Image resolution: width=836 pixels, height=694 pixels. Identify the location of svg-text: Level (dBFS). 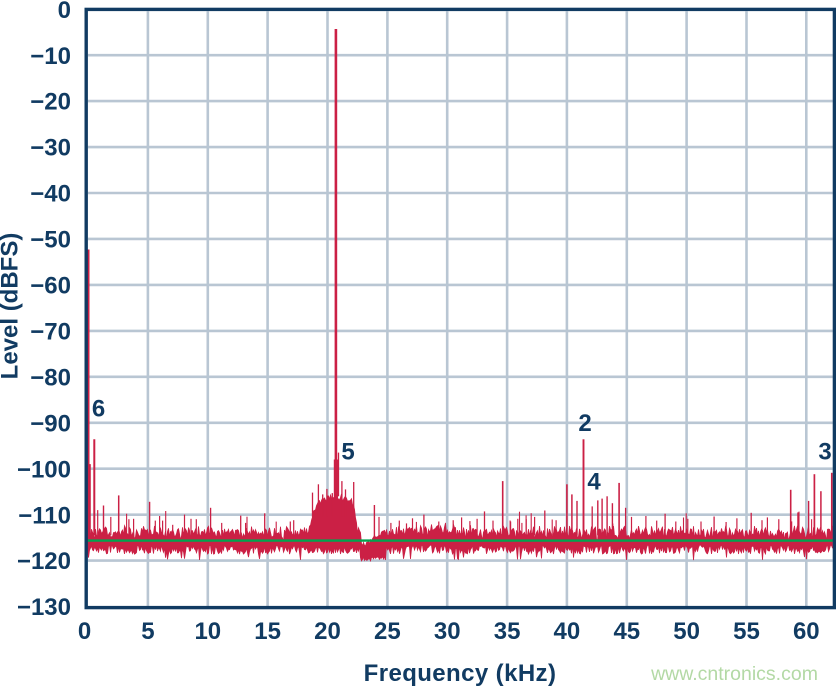
(12, 306).